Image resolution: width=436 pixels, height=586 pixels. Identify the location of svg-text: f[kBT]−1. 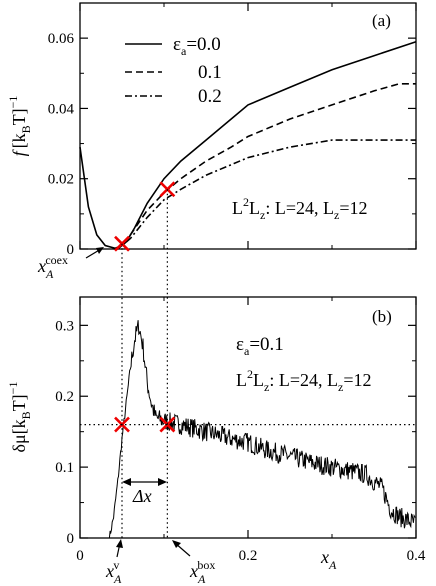
(19, 126).